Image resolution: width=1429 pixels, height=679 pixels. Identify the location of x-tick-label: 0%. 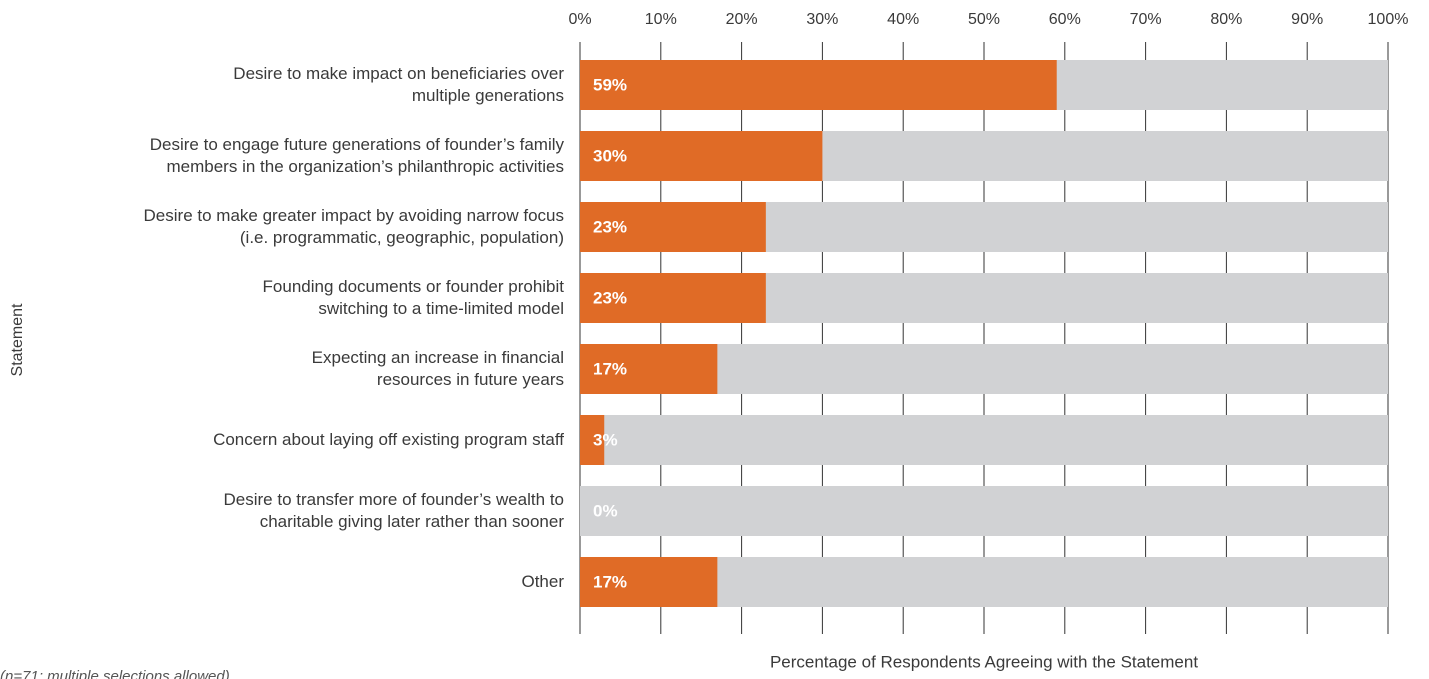
(579, 19).